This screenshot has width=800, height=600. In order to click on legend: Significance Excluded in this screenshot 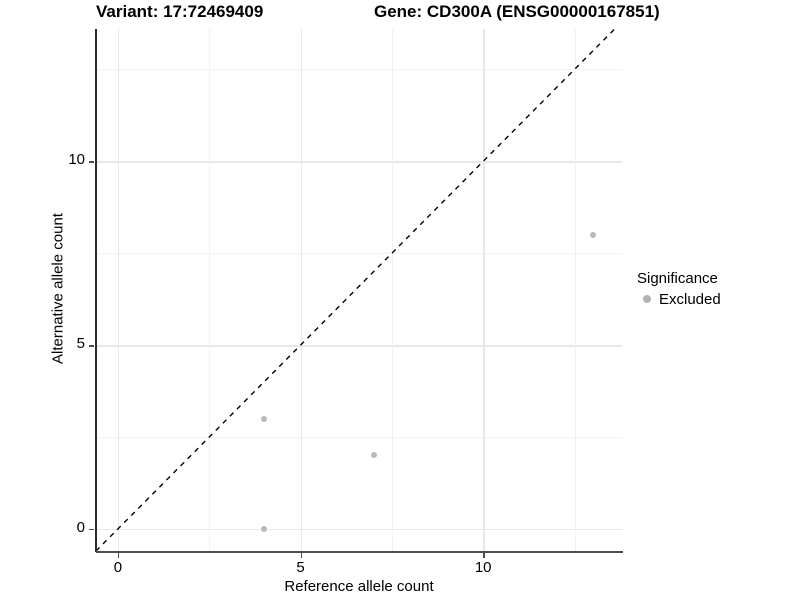, I will do `click(717, 289)`.